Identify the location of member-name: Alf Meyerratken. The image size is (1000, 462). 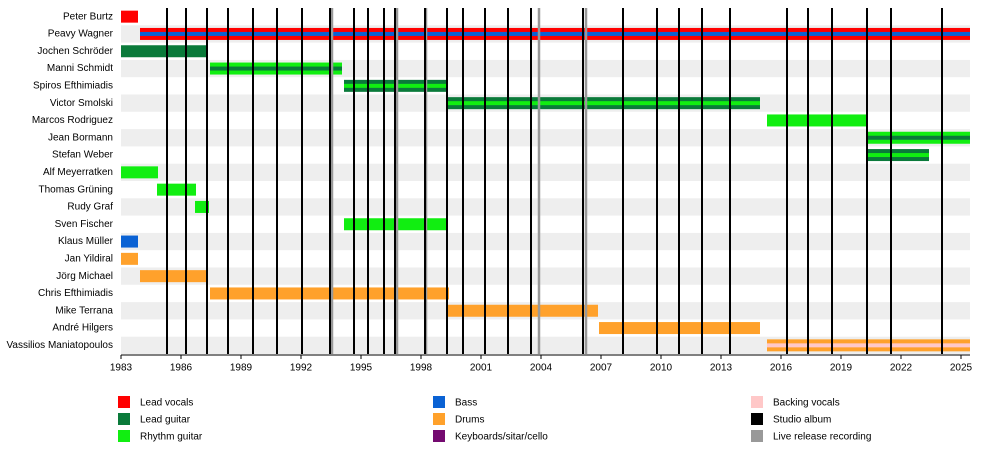
(78, 172).